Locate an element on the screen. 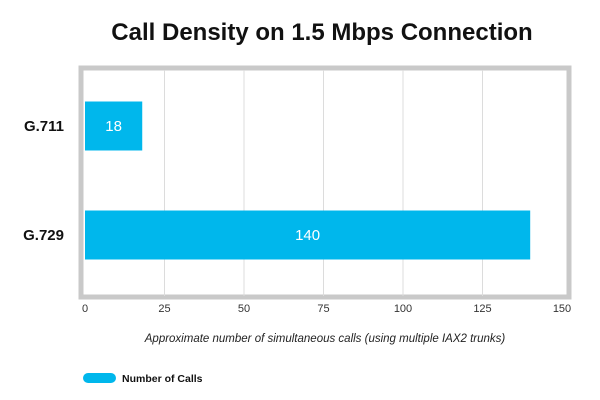  x-axis-ticks: 0 25 50 75 100 125 150 is located at coordinates (326, 309).